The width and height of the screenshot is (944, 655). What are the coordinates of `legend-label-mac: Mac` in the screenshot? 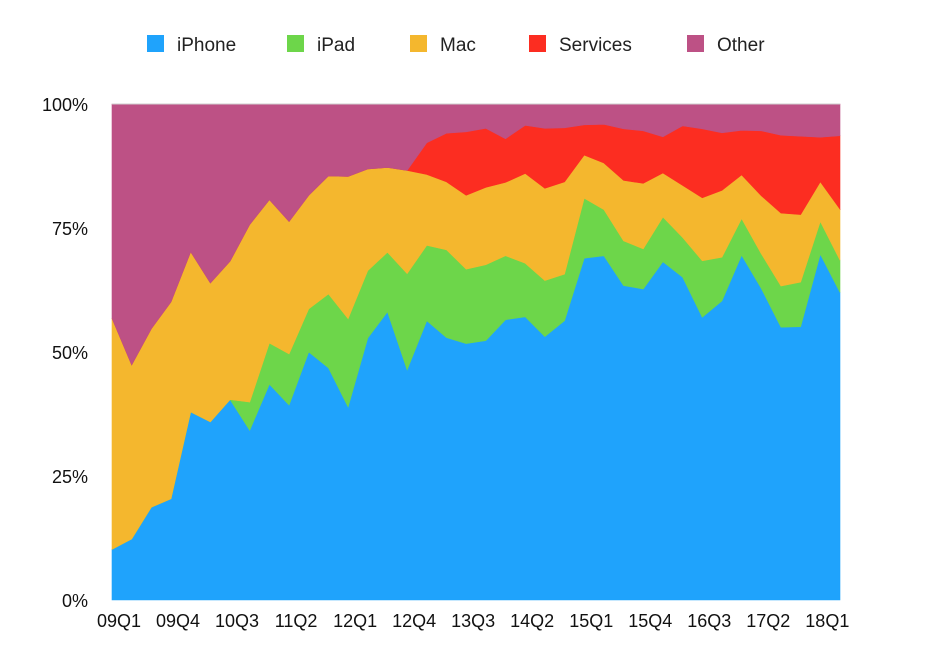 It's located at (458, 45).